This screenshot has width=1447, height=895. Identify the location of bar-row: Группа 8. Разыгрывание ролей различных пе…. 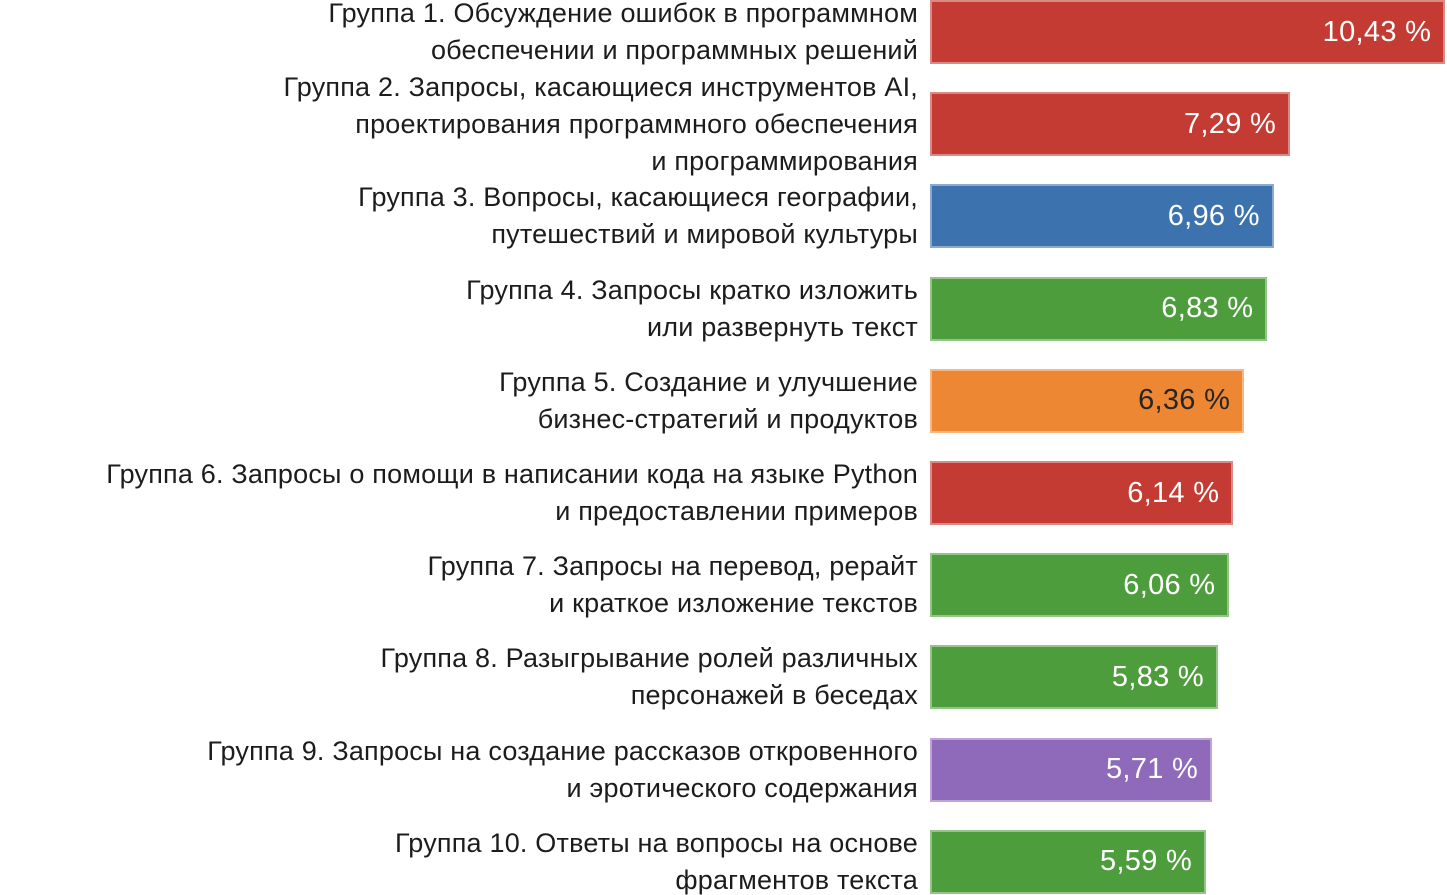
(723, 677).